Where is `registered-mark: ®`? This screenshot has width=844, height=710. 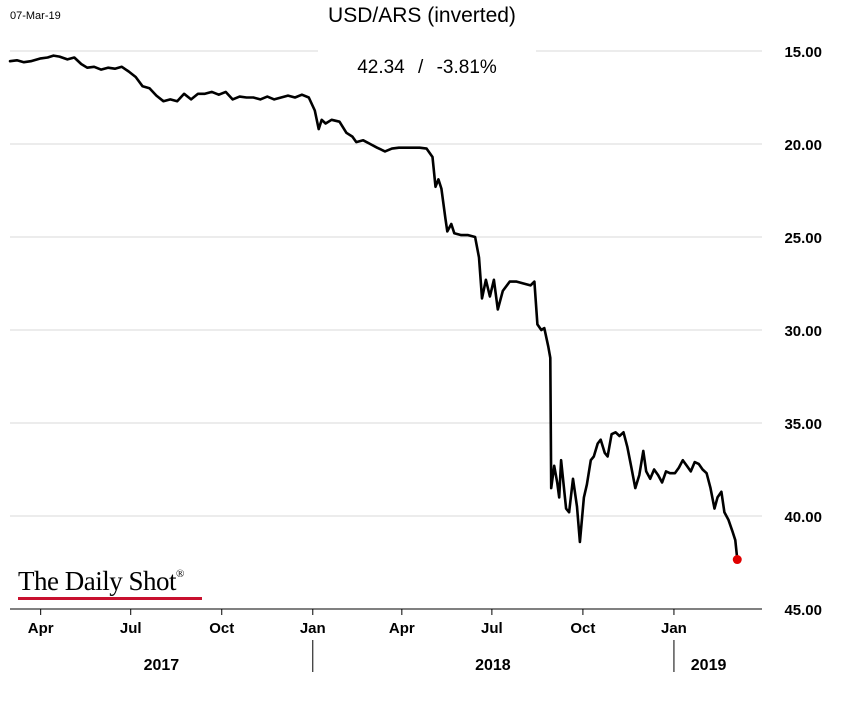
registered-mark: ® is located at coordinates (179, 574).